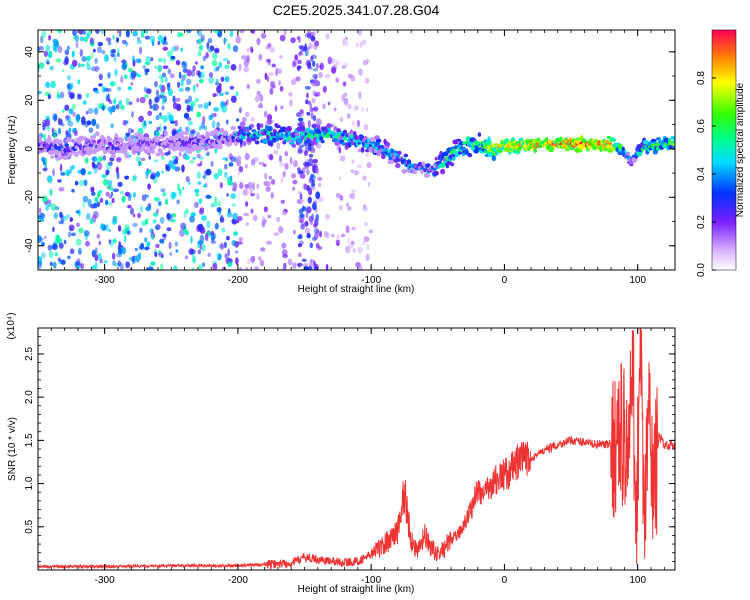 This screenshot has height=600, width=750. What do you see at coordinates (356, 149) in the screenshot?
I see `spectrogram-ridge` at bounding box center [356, 149].